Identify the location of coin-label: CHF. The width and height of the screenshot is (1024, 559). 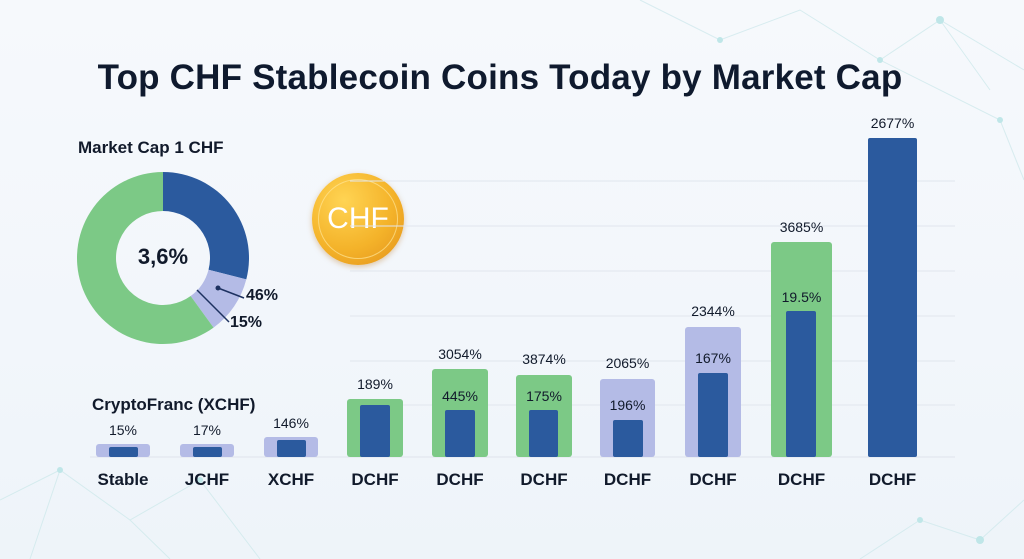
(358, 219).